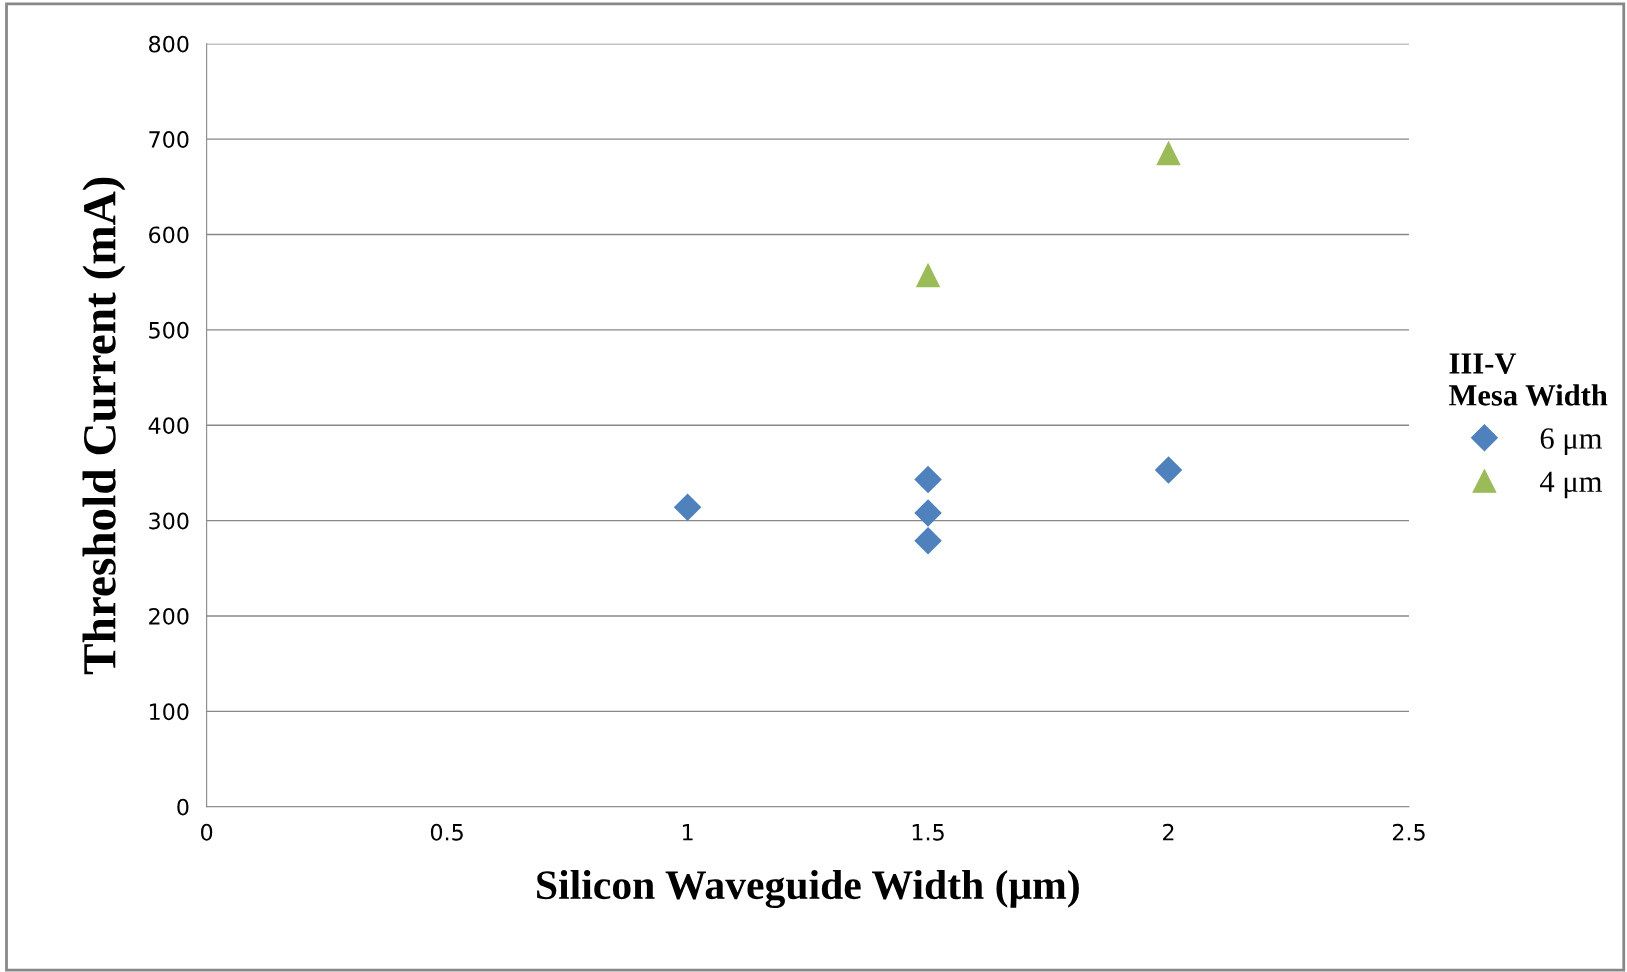  What do you see at coordinates (928, 832) in the screenshot?
I see `x-tick-label: 1.5` at bounding box center [928, 832].